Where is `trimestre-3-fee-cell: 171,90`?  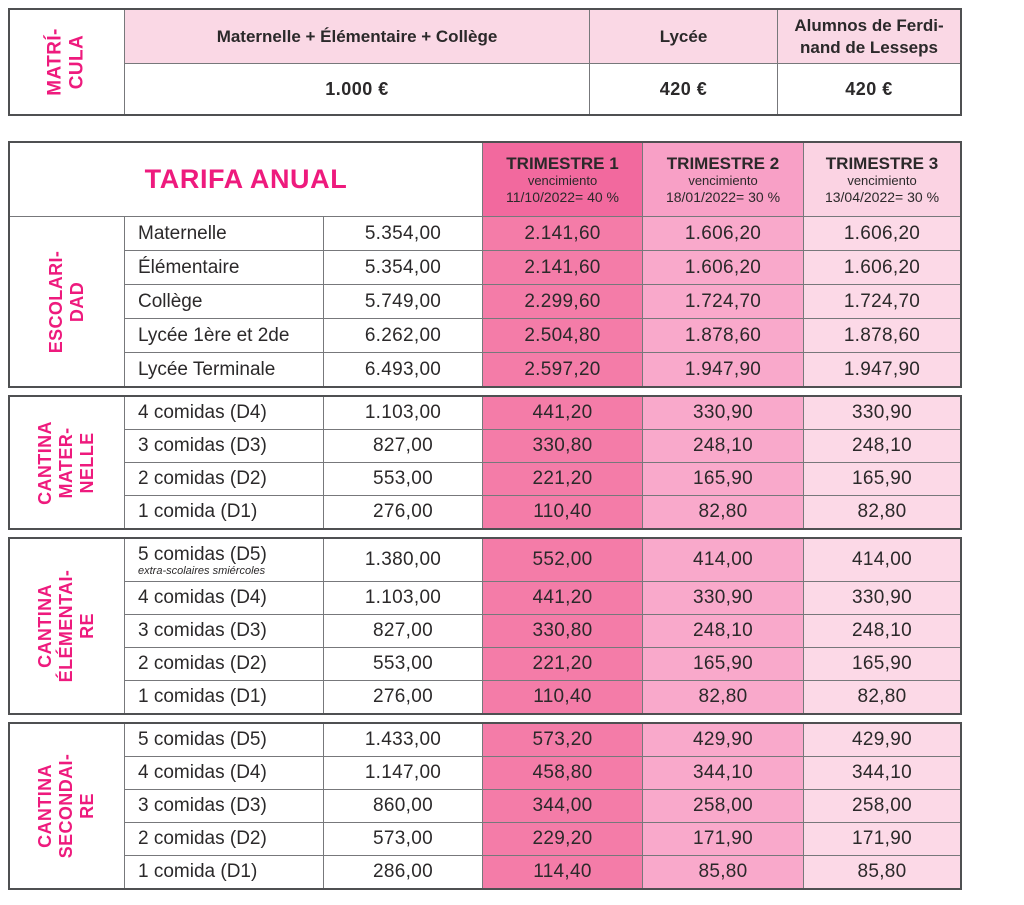 trimestre-3-fee-cell: 171,90 is located at coordinates (882, 839).